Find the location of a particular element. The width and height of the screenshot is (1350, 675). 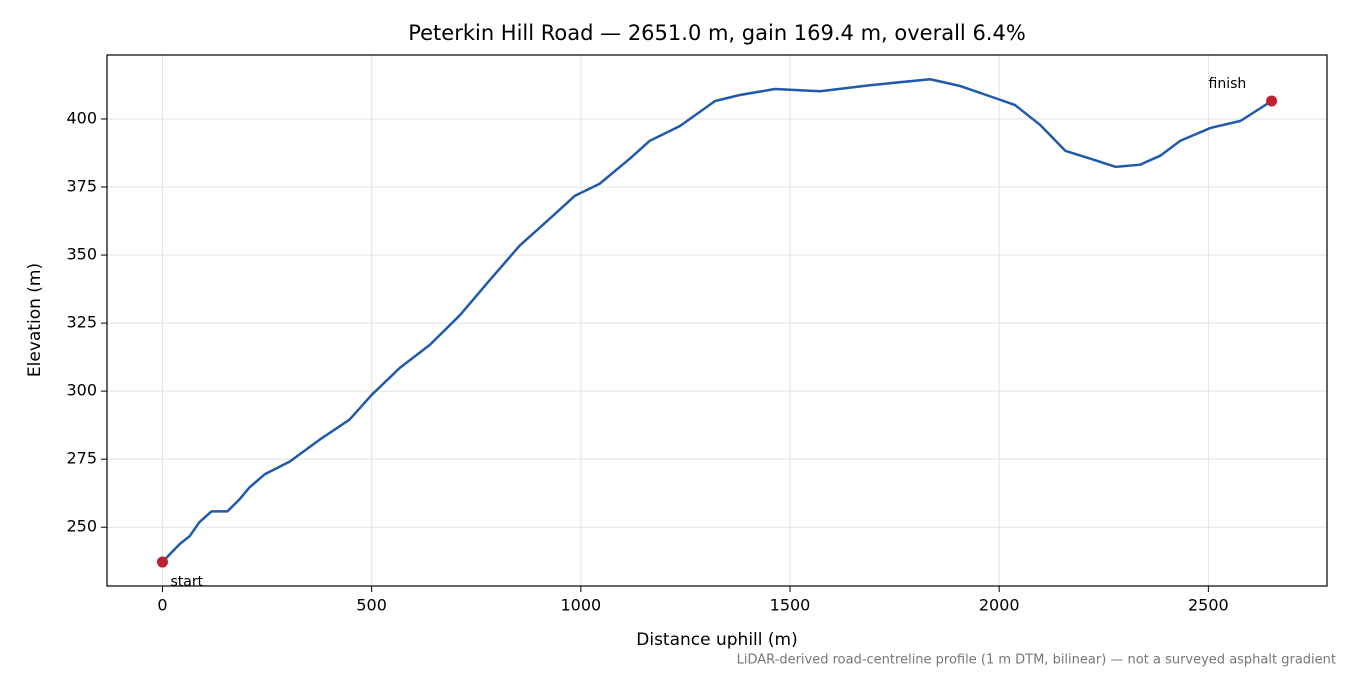

x-tick-label: 1000 is located at coordinates (580, 605).